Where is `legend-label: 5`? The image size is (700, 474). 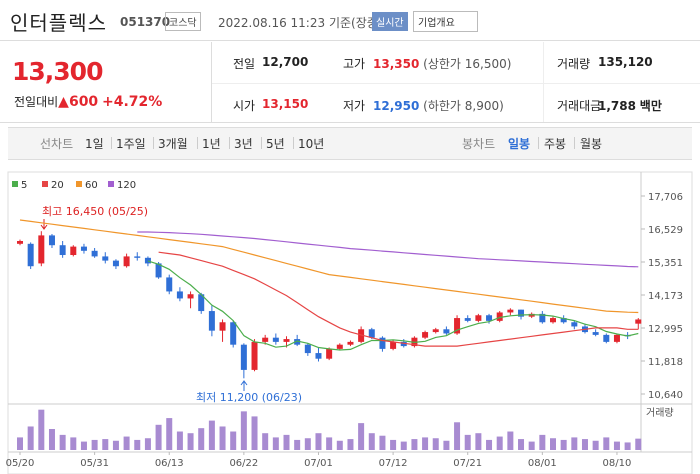
legend-label: 5 is located at coordinates (24, 185).